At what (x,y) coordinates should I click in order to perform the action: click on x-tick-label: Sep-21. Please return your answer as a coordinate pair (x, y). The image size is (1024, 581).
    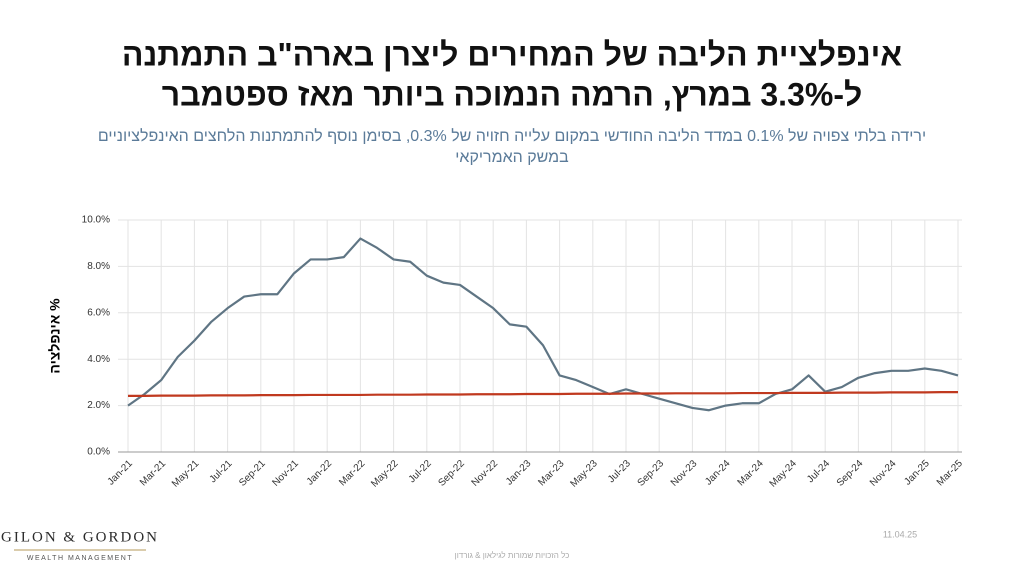
    Looking at the image, I should click on (252, 473).